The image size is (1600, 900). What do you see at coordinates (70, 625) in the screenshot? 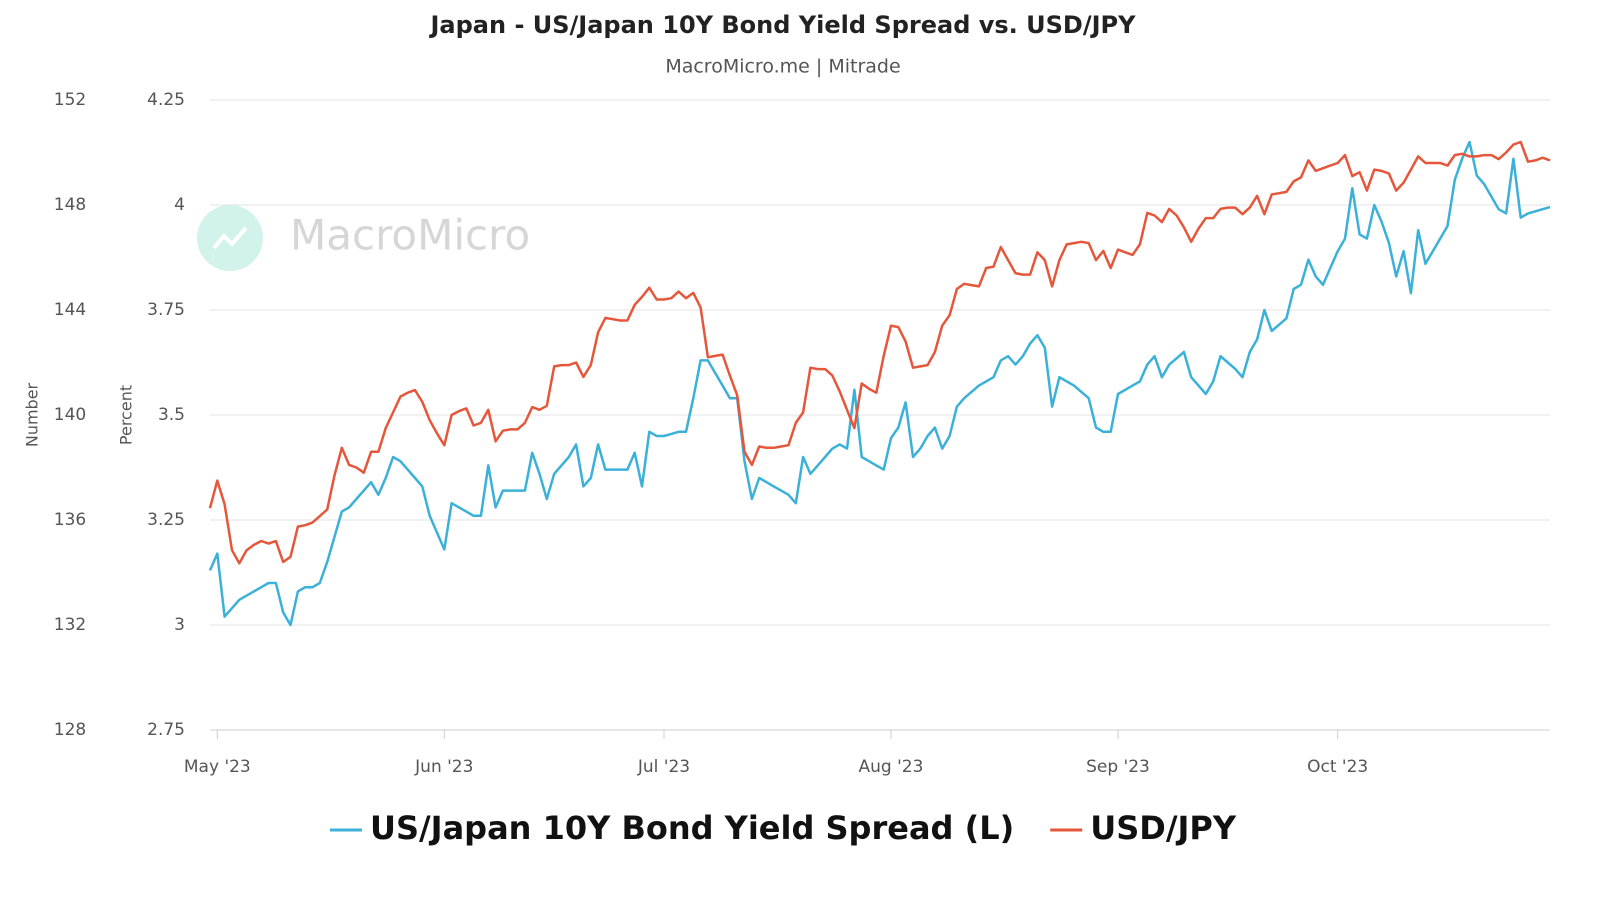
I see `y2-tick-label: 132` at bounding box center [70, 625].